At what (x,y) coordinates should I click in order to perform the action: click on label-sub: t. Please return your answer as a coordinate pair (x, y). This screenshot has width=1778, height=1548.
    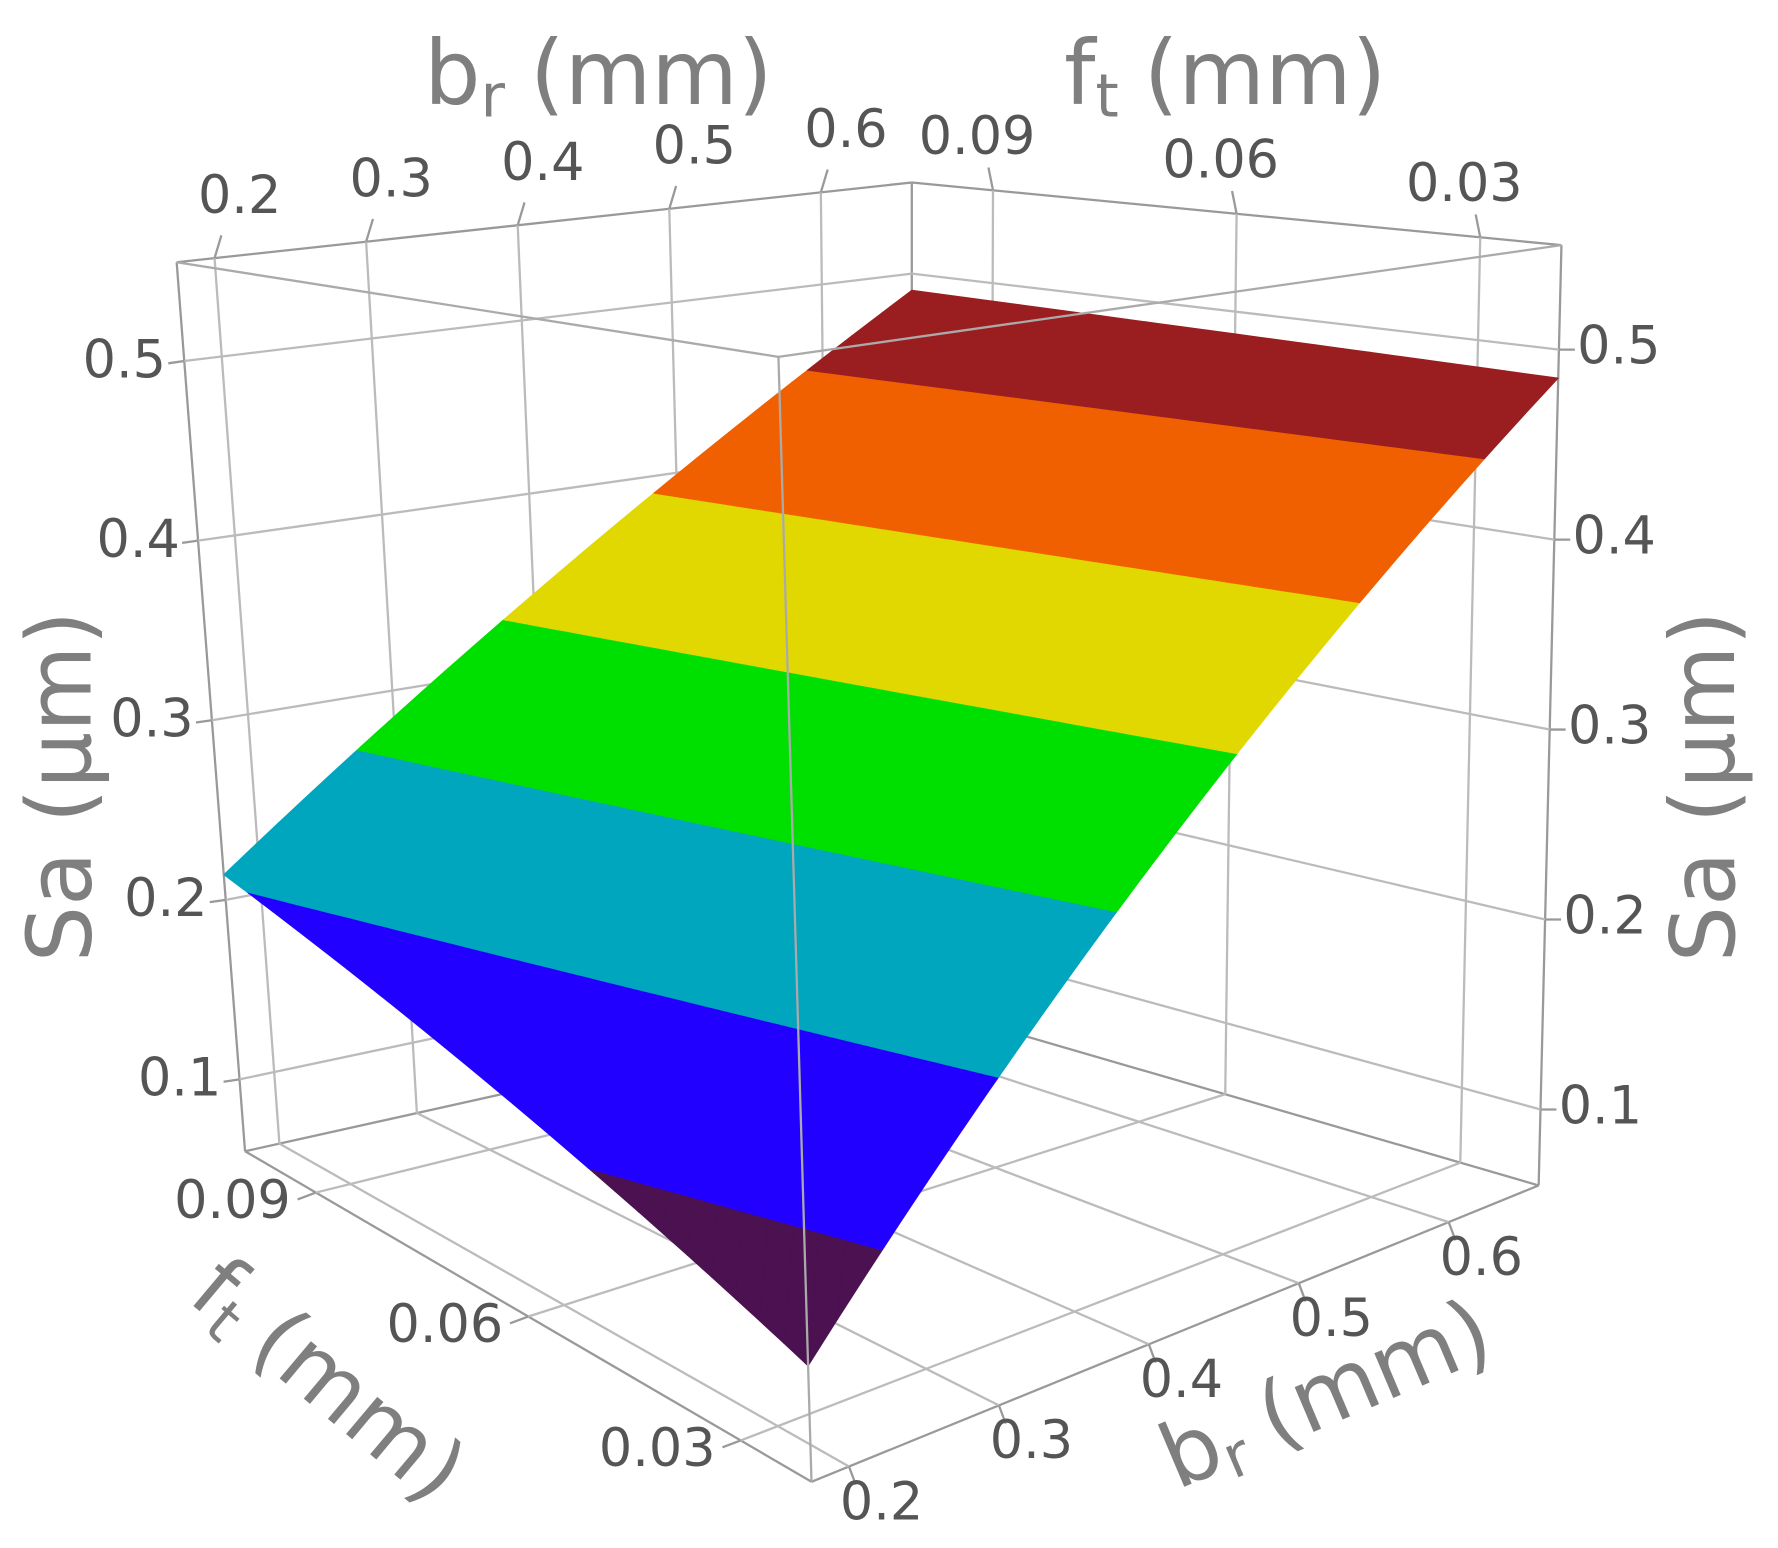
    Looking at the image, I should click on (1106, 96).